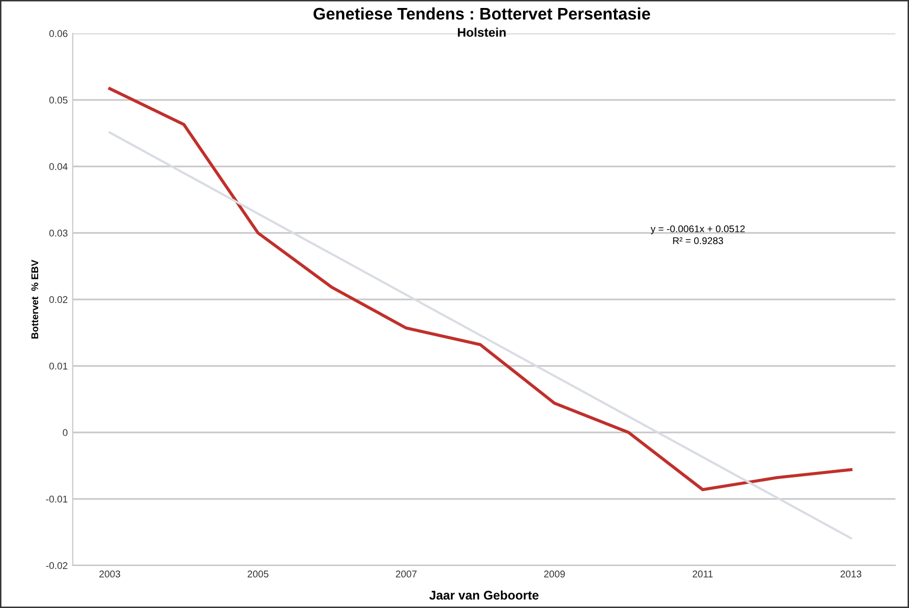  What do you see at coordinates (57, 566) in the screenshot?
I see `y-tick-label: -0.02` at bounding box center [57, 566].